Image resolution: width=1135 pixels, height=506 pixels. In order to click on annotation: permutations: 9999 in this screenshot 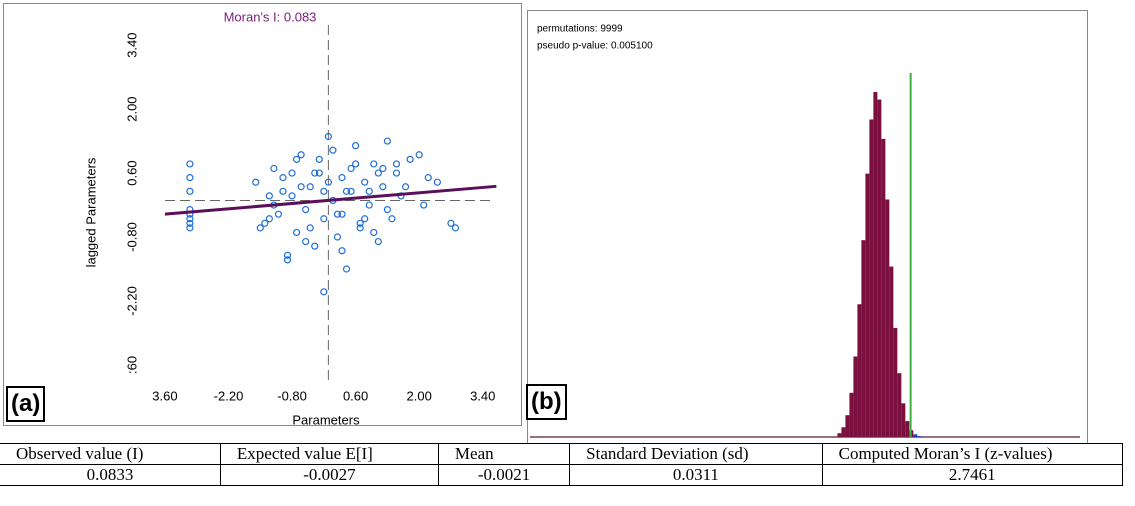, I will do `click(580, 29)`.